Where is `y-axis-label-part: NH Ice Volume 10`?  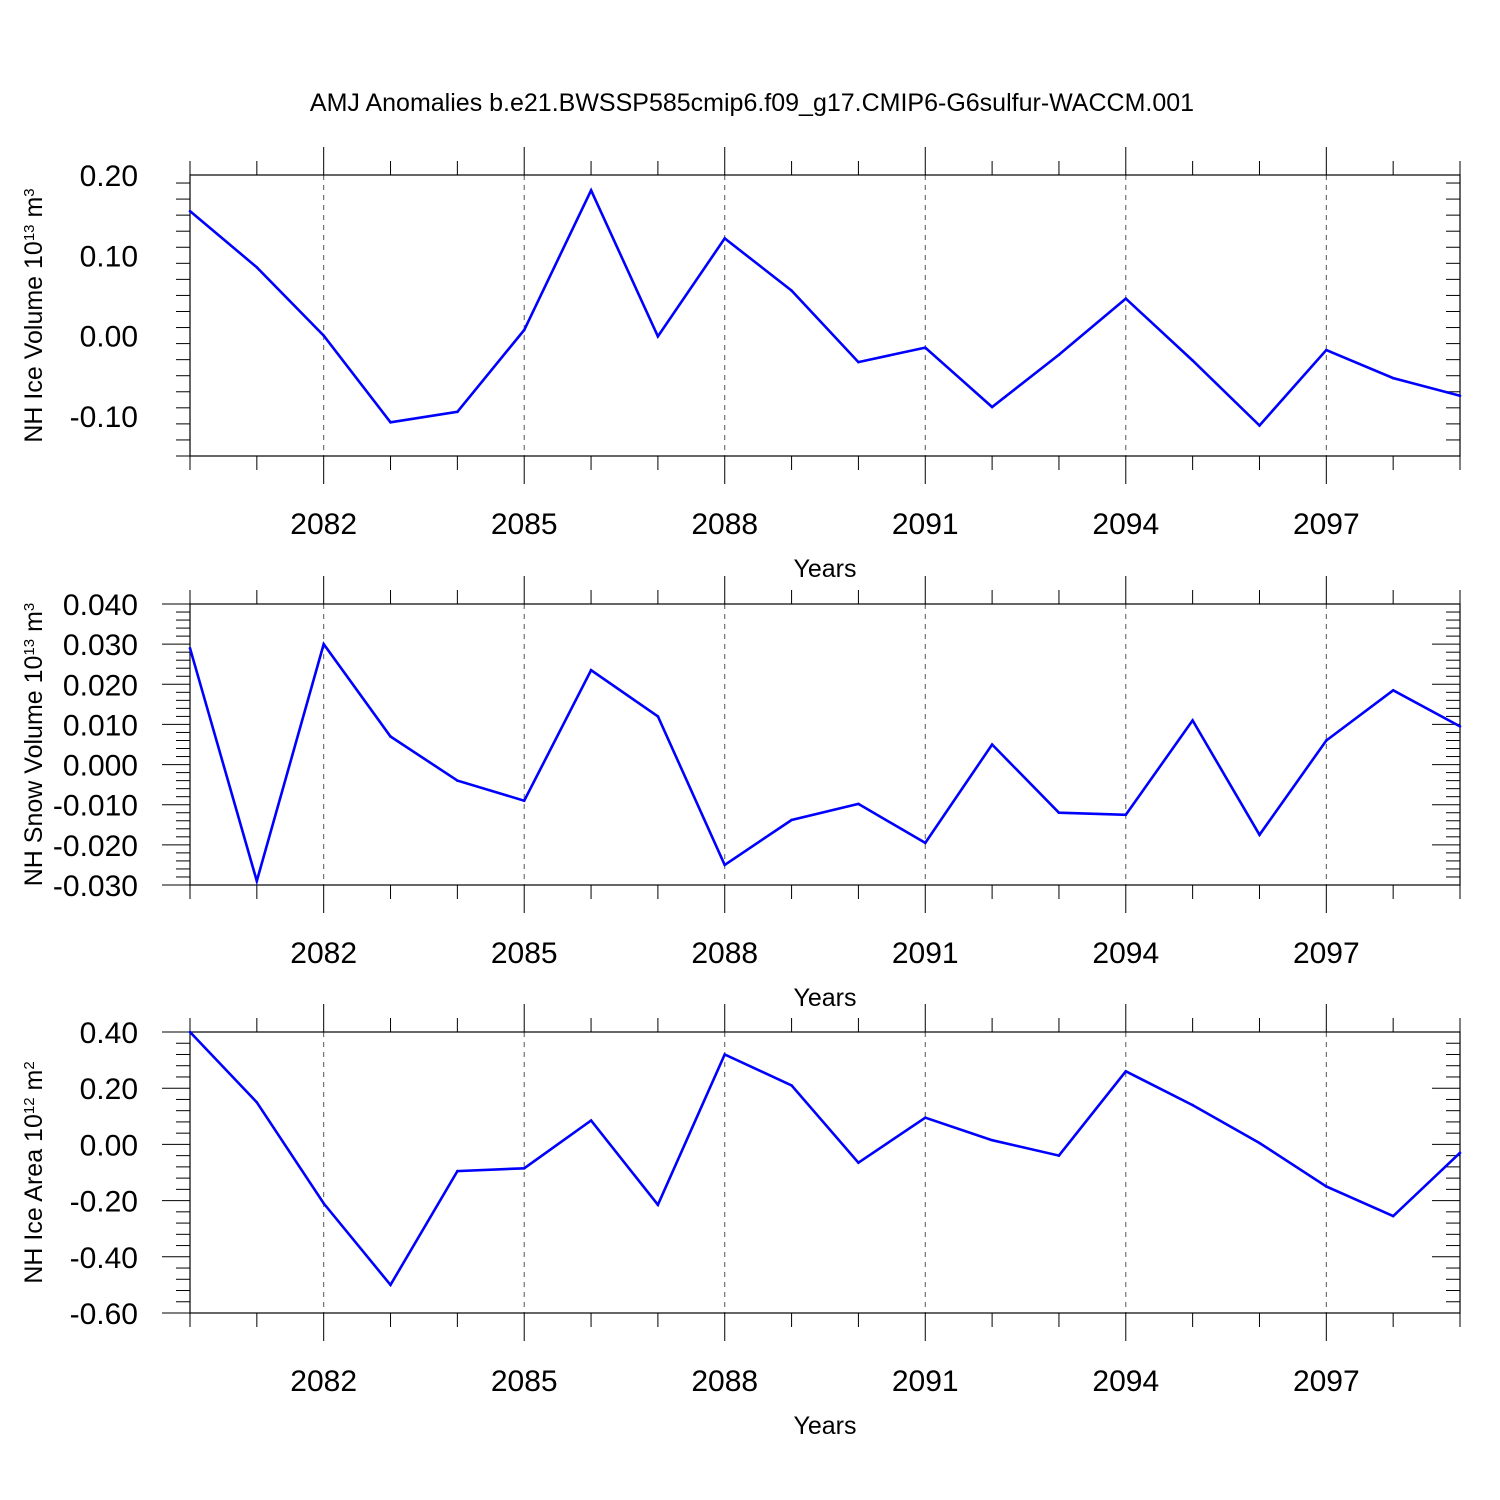 y-axis-label-part: NH Ice Volume 10 is located at coordinates (34, 342).